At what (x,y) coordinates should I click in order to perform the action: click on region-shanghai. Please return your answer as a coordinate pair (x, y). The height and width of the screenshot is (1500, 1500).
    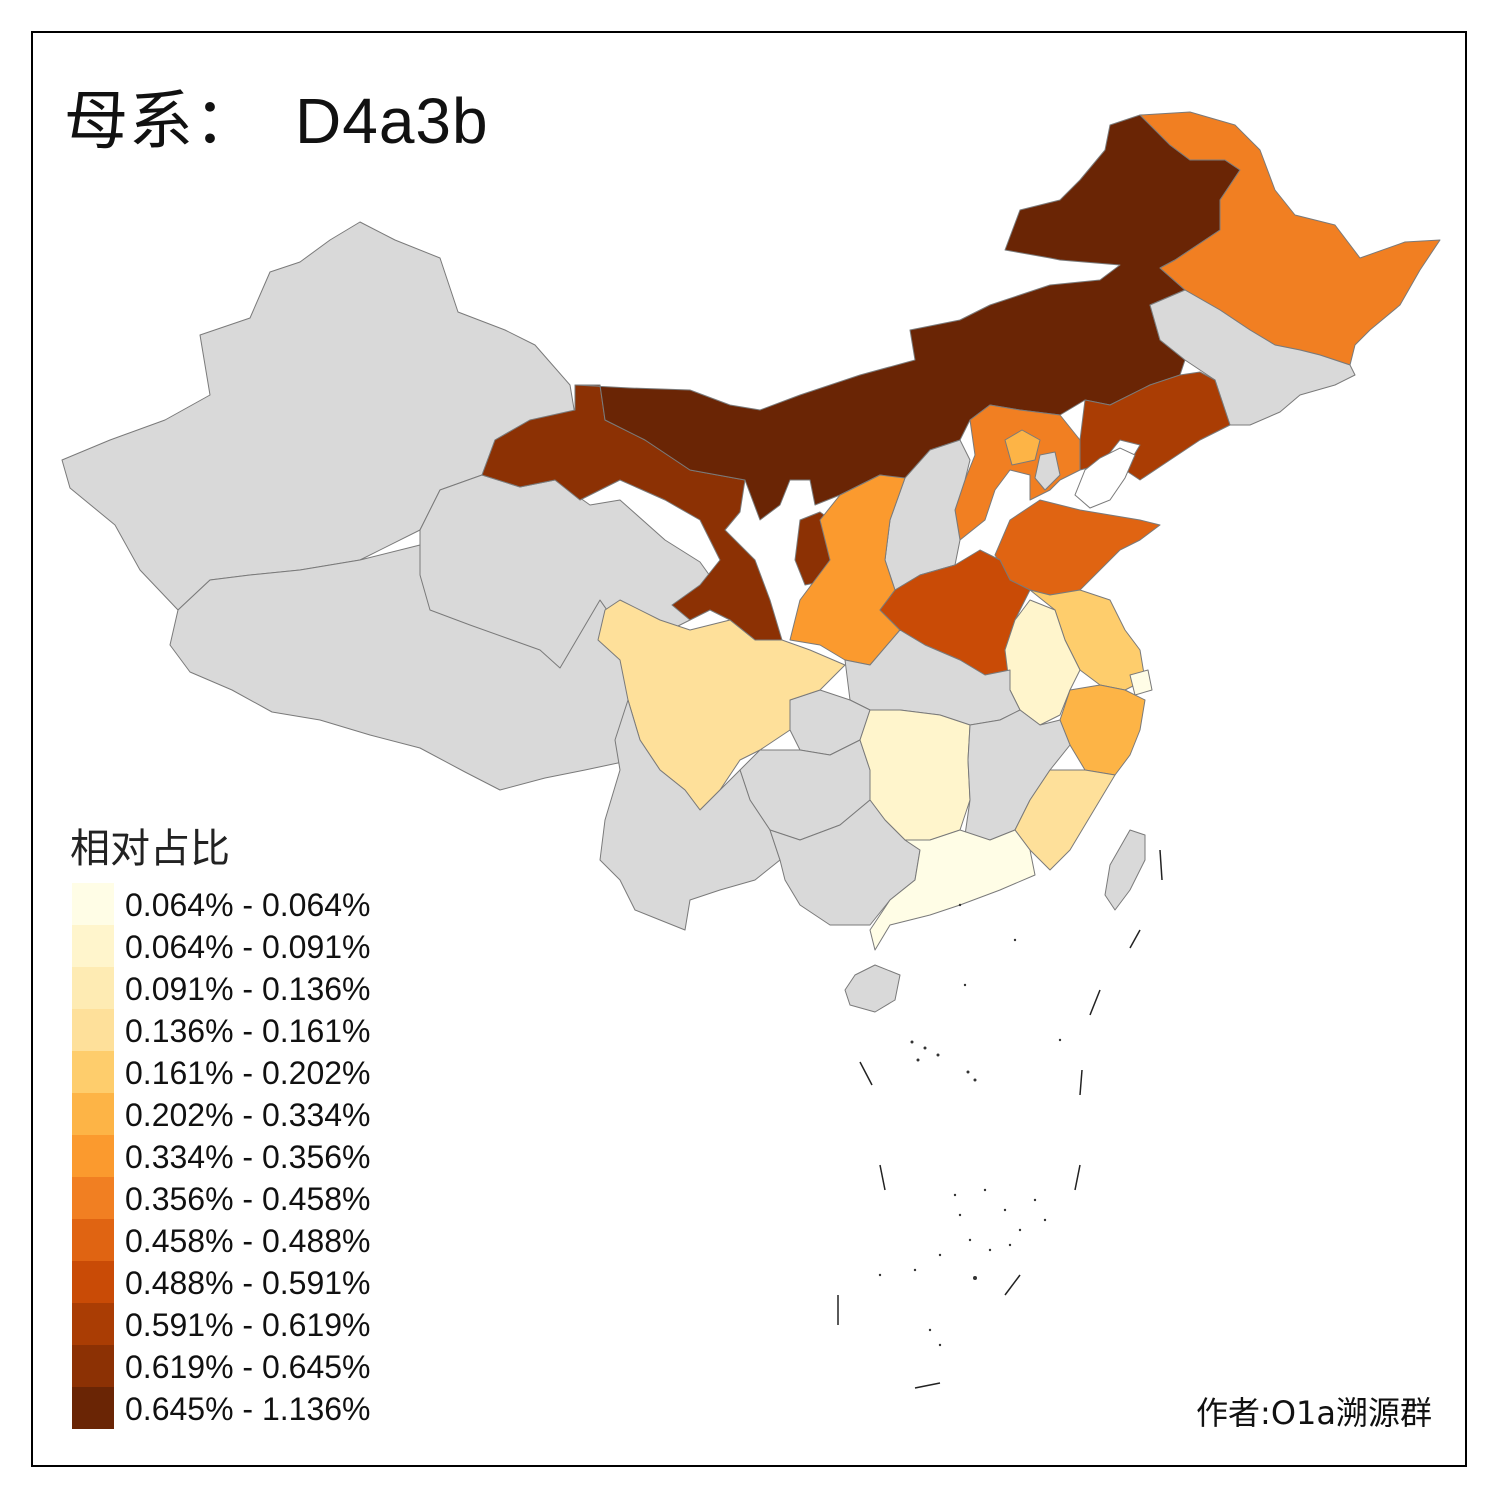
    Looking at the image, I should click on (1141, 682).